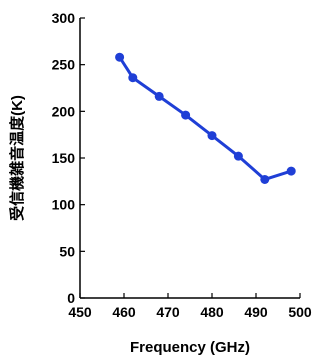 Image resolution: width=335 pixels, height=363 pixels. What do you see at coordinates (168, 312) in the screenshot?
I see `x-tick-label: 470` at bounding box center [168, 312].